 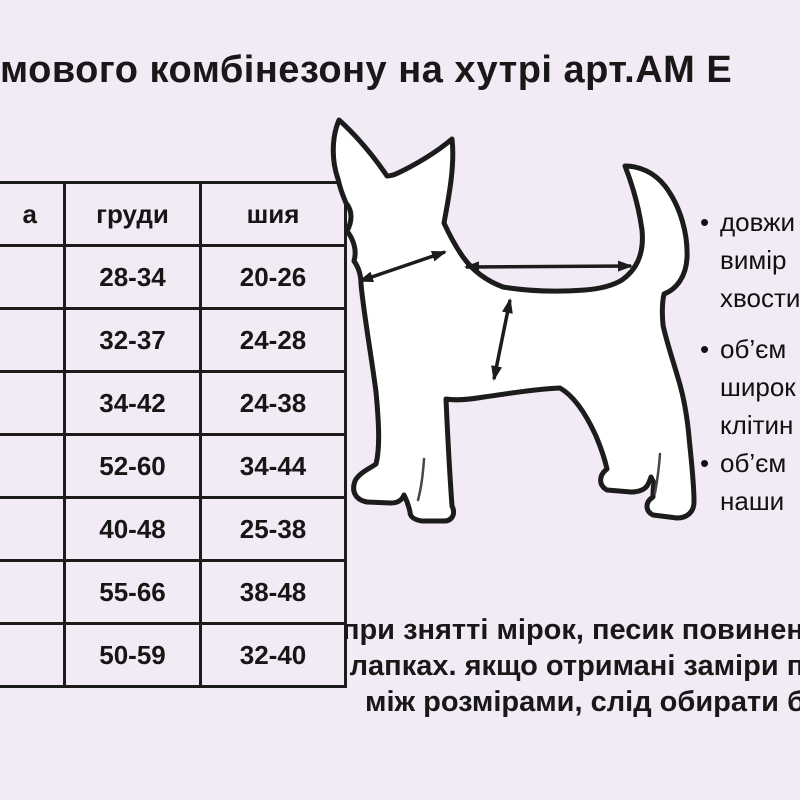 What do you see at coordinates (132, 529) in the screenshot?
I see `cell-chest: 40-48` at bounding box center [132, 529].